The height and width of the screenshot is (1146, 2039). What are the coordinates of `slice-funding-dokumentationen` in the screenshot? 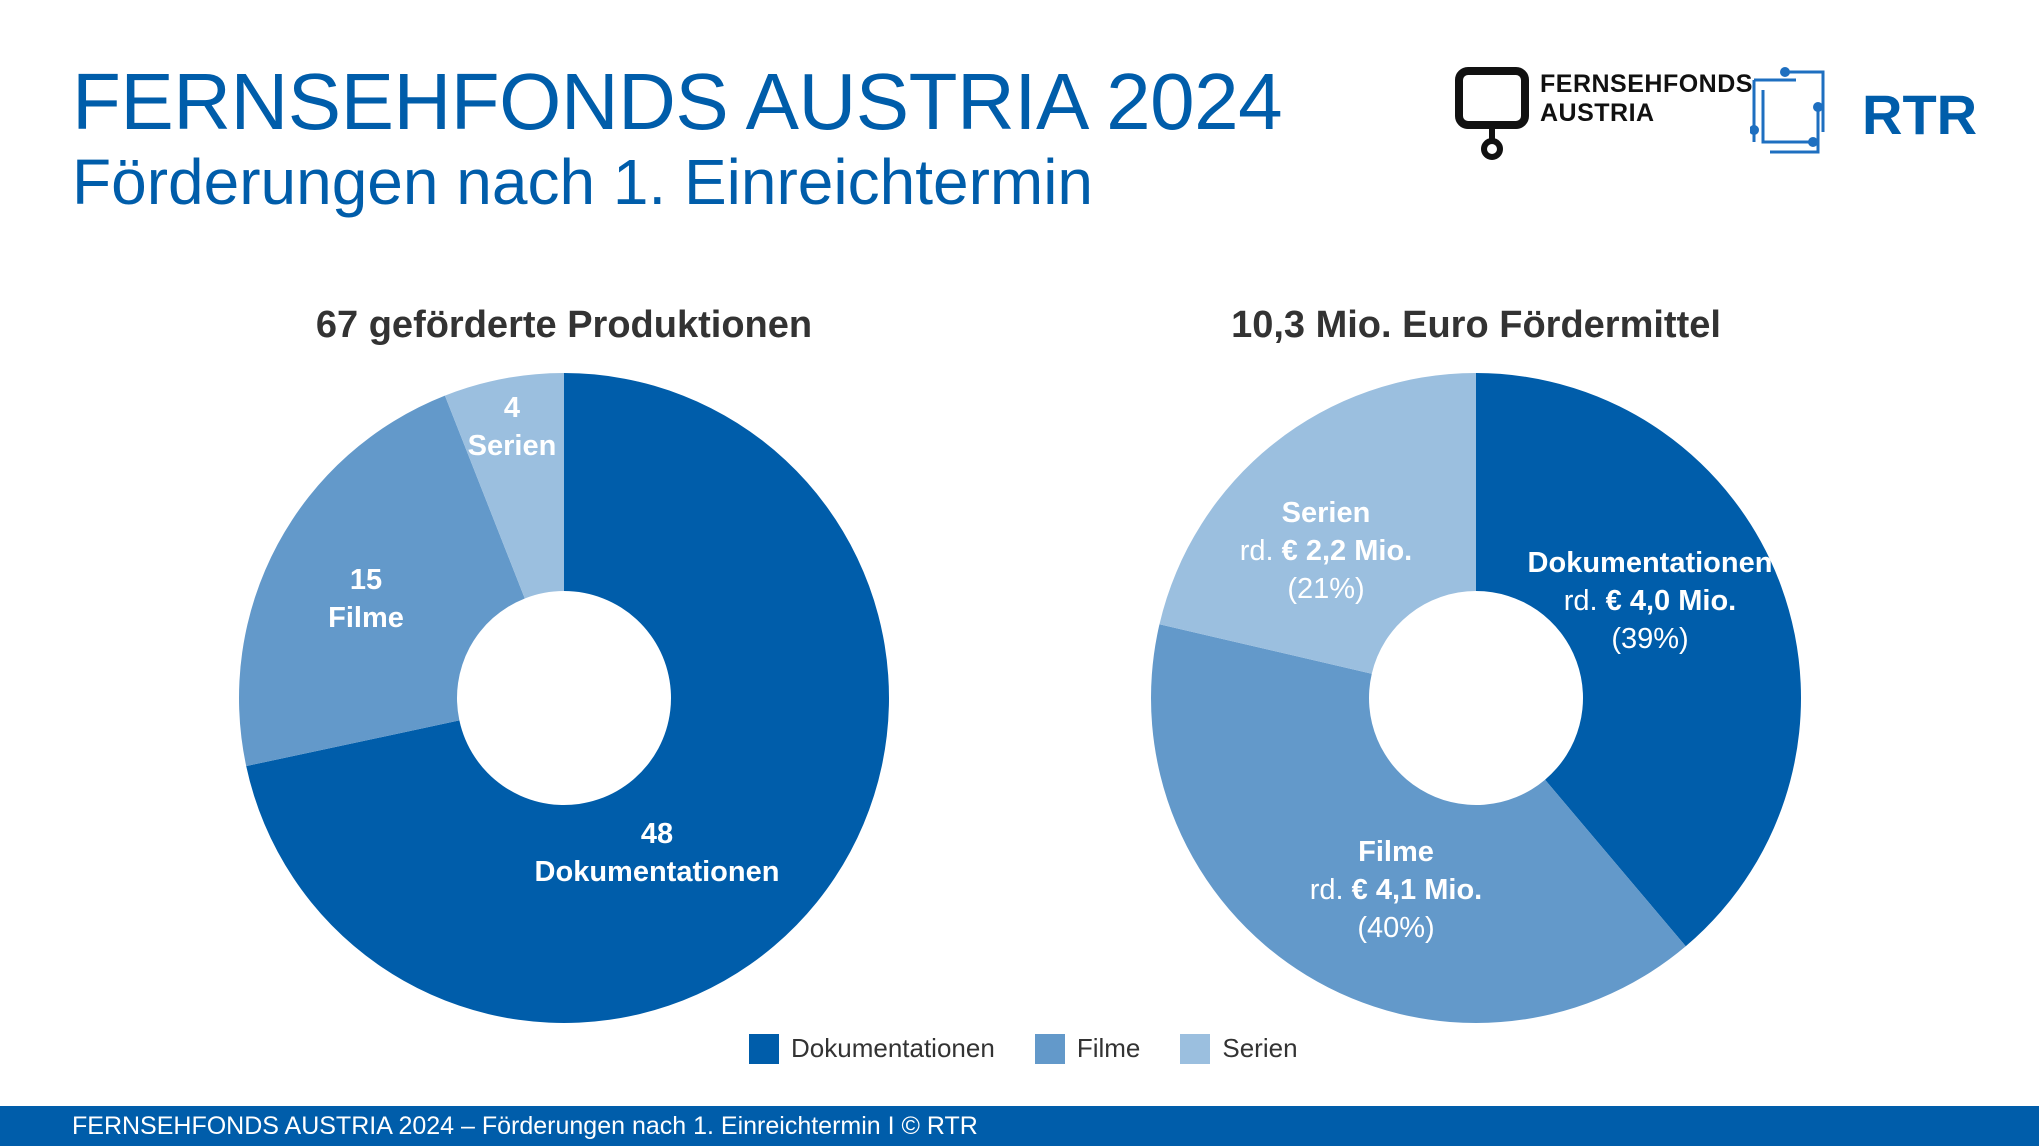 It's located at (1639, 660).